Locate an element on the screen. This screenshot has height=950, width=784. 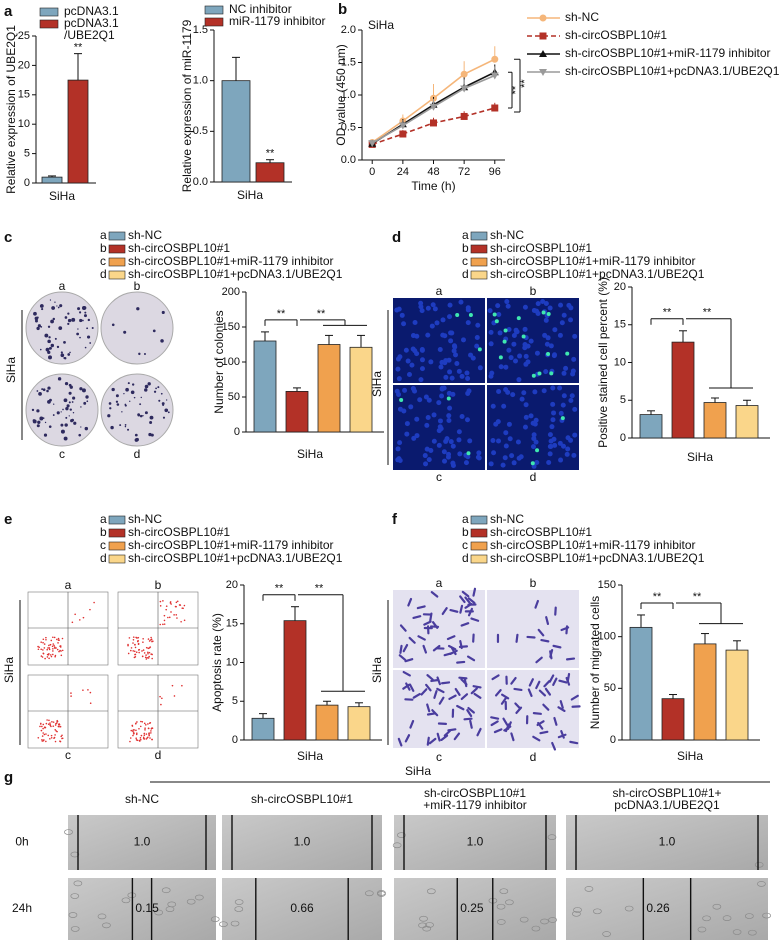
legend-marker is located at coordinates (543, 53).